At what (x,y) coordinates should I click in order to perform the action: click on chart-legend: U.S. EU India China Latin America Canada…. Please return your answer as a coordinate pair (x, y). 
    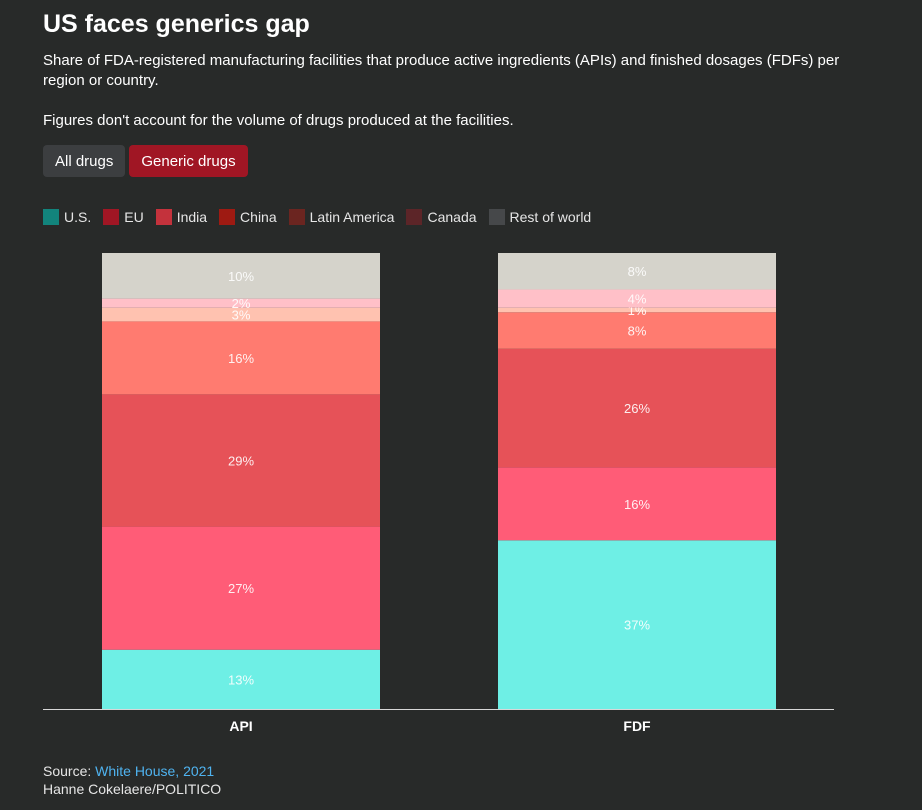
    Looking at the image, I should click on (323, 217).